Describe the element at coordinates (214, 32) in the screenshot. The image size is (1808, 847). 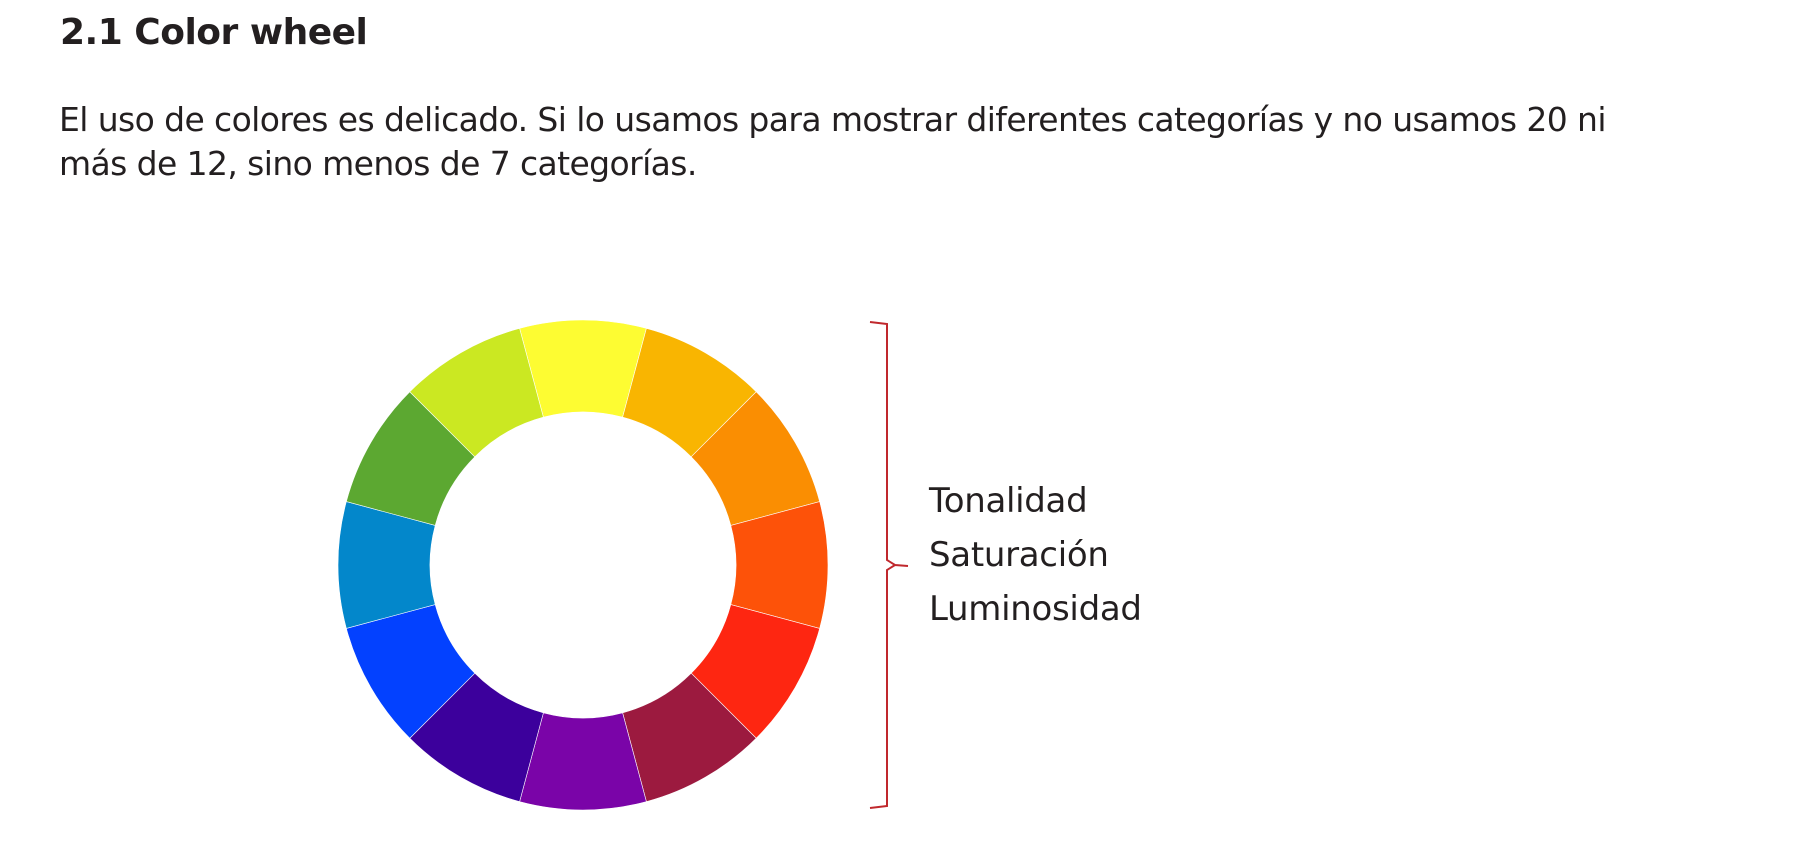
I see `section-title: 2.1 Color wheel` at that location.